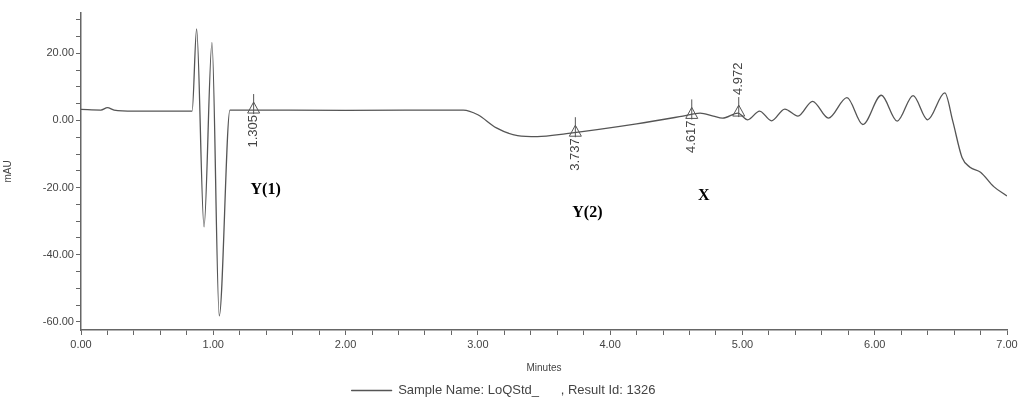 This screenshot has width=1024, height=407. Describe the element at coordinates (738, 79) in the screenshot. I see `annotation: 4.972` at that location.